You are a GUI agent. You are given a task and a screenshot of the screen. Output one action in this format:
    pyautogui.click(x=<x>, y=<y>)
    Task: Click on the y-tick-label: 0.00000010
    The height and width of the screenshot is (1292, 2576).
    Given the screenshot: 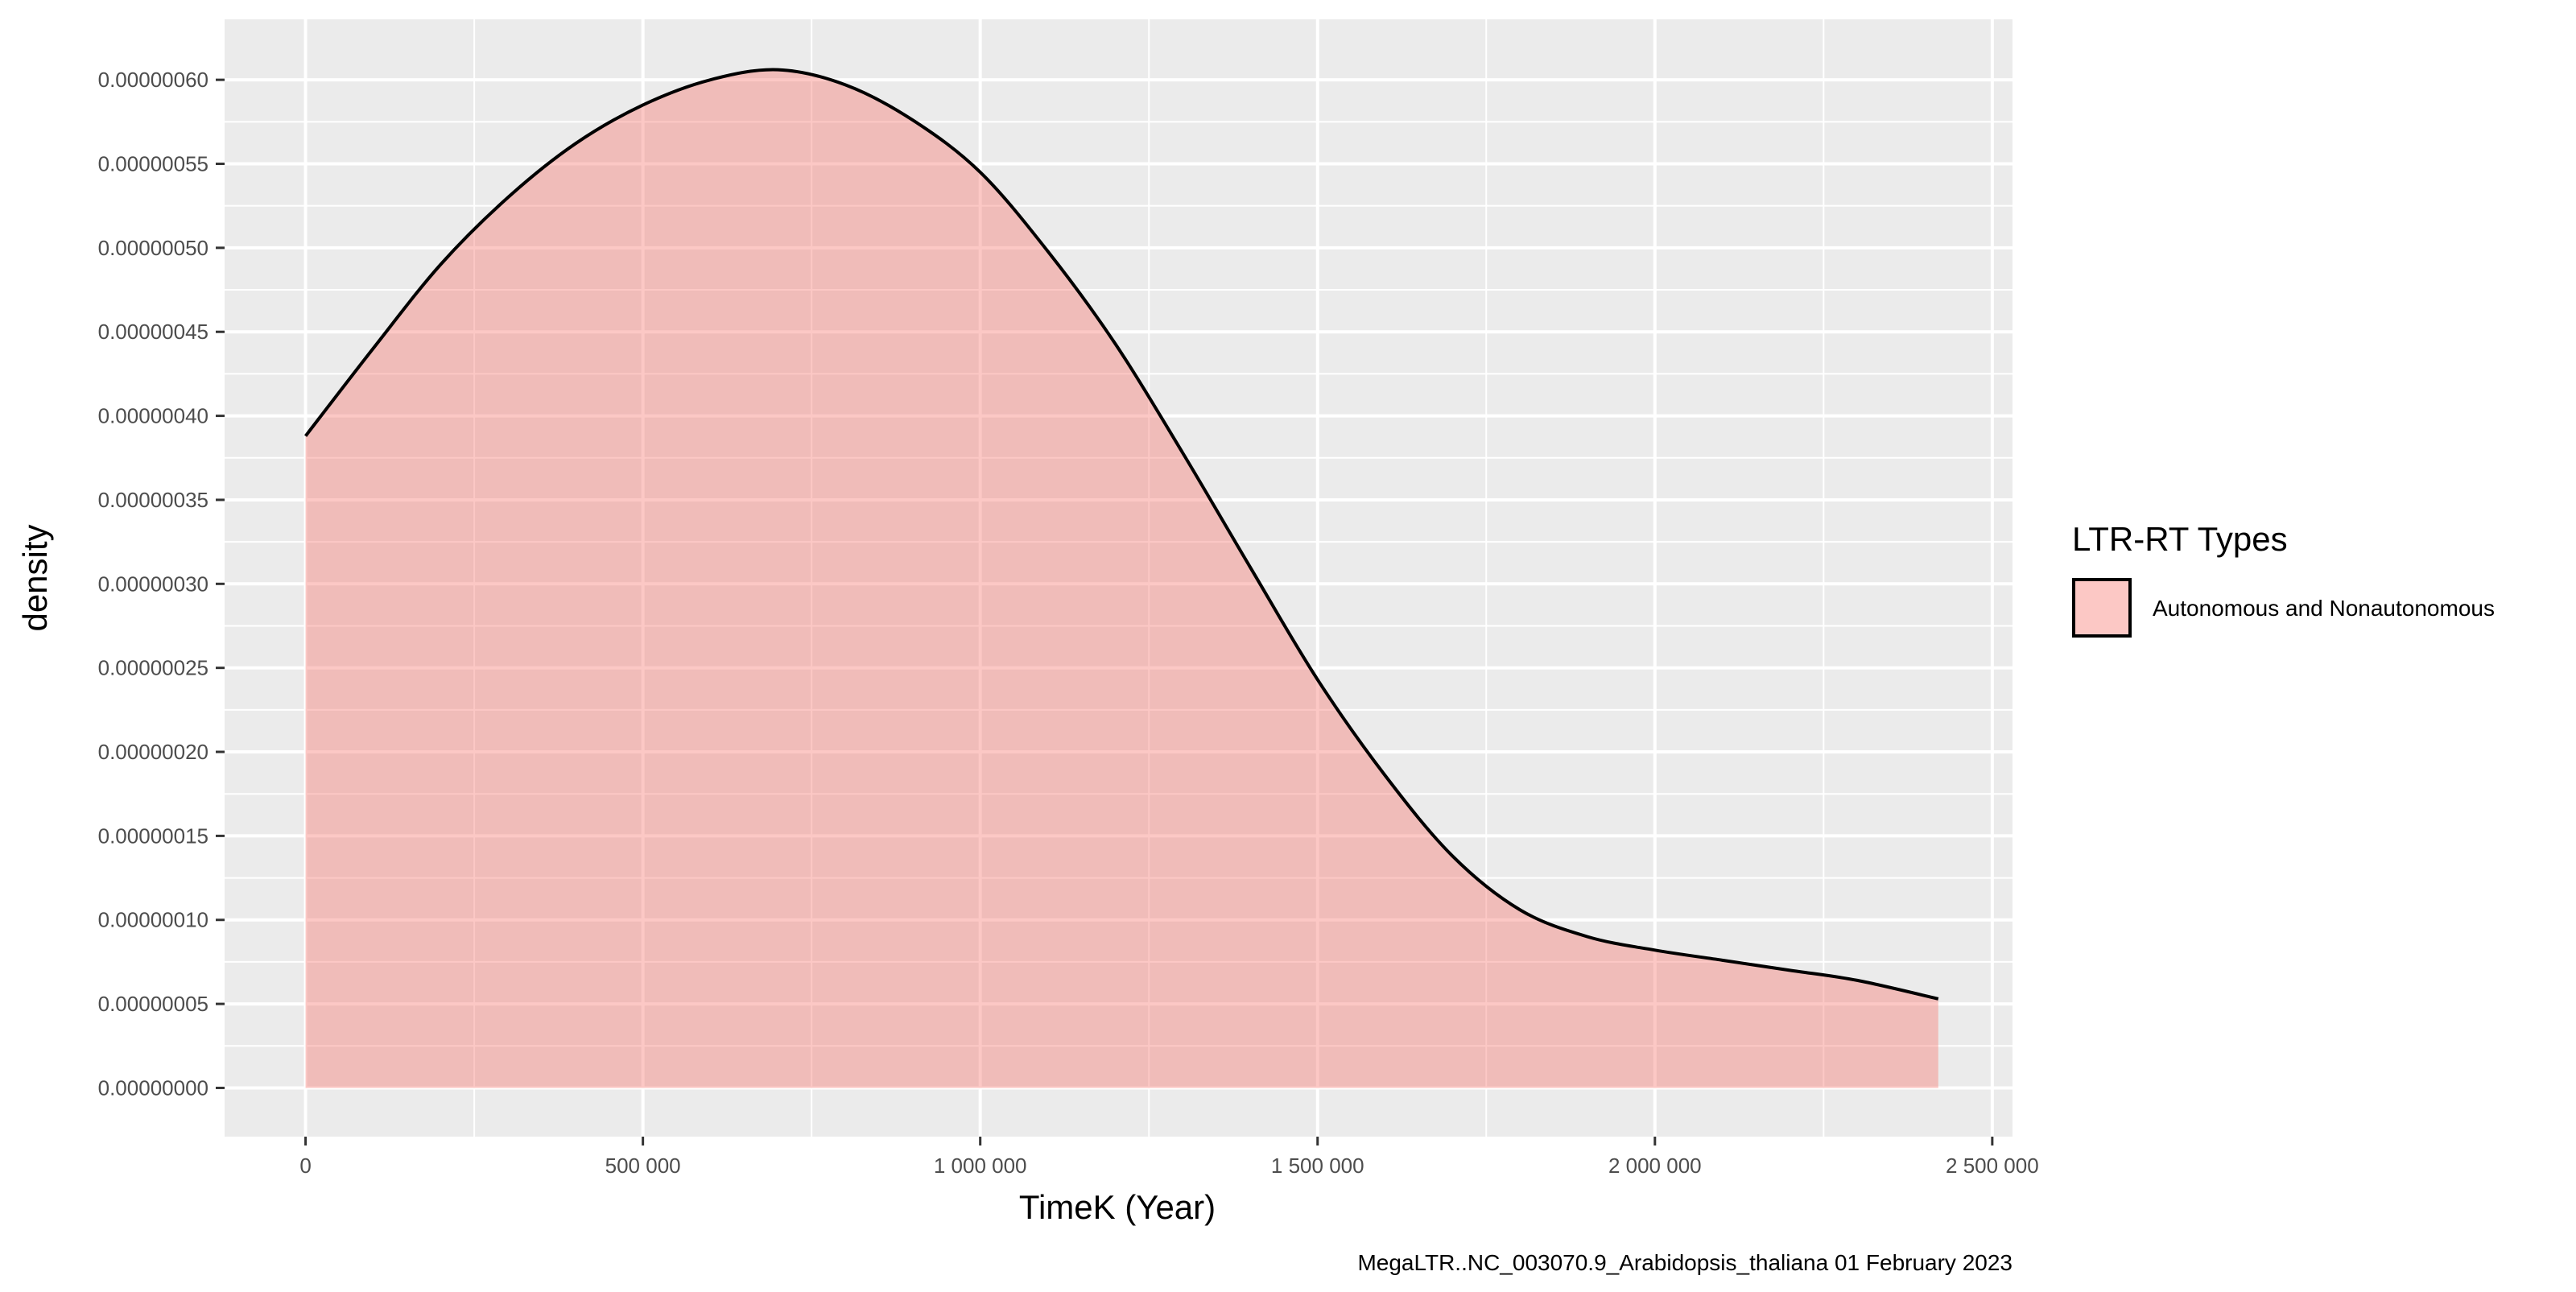 What is the action you would take?
    pyautogui.click(x=153, y=920)
    